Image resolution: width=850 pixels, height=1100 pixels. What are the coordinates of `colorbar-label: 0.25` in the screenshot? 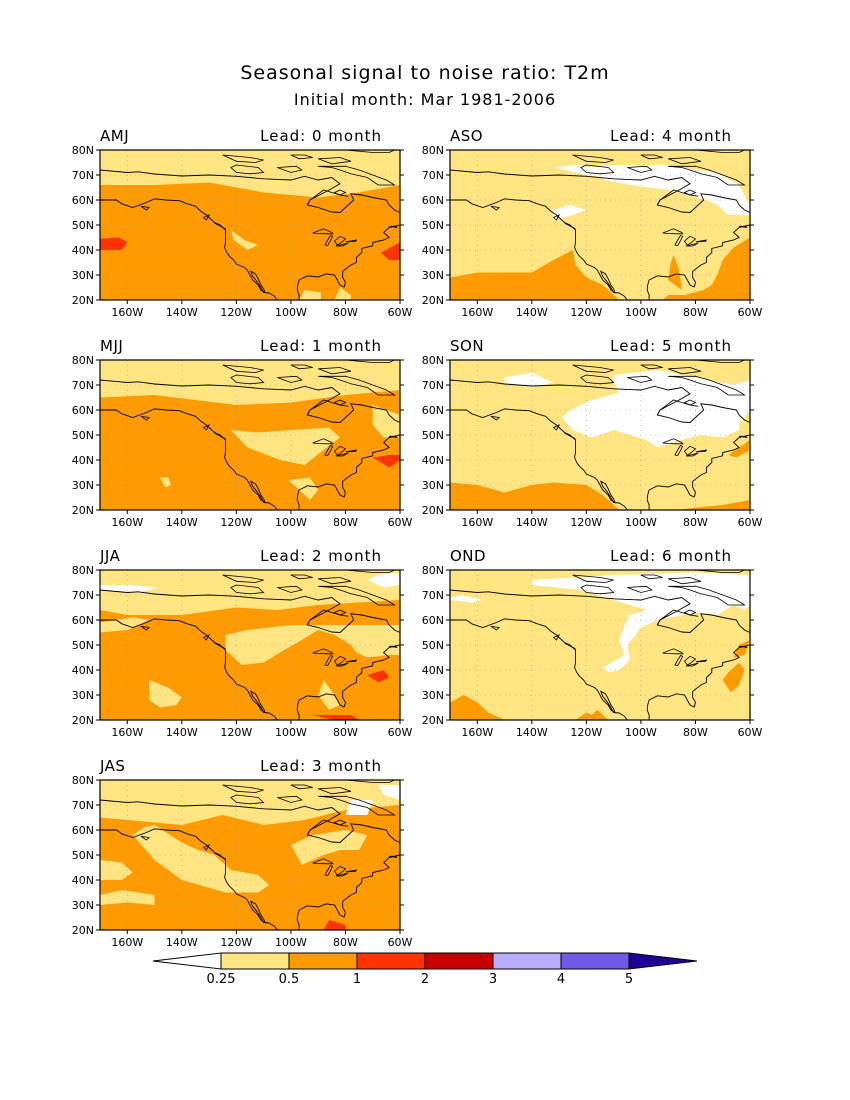 It's located at (221, 979).